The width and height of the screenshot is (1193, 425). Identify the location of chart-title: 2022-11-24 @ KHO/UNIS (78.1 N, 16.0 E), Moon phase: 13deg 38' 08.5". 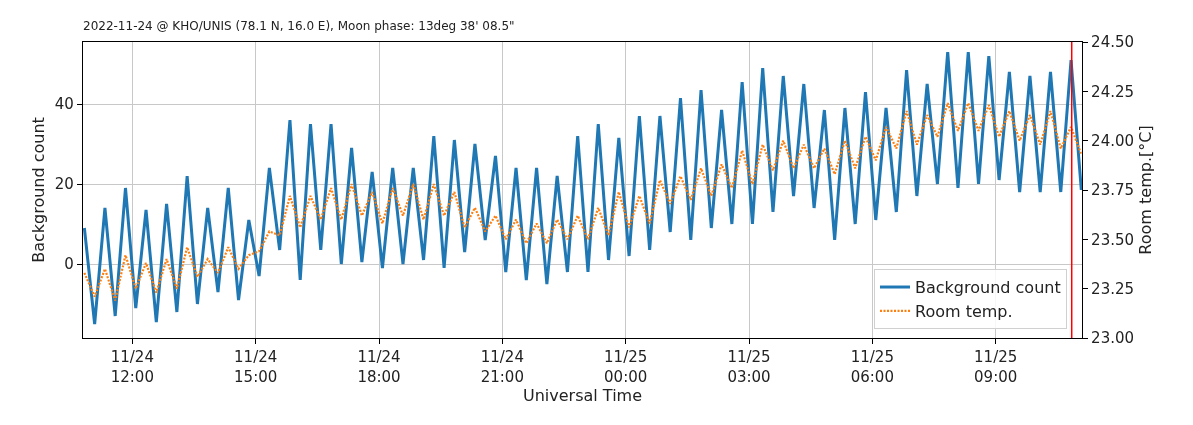
(299, 26).